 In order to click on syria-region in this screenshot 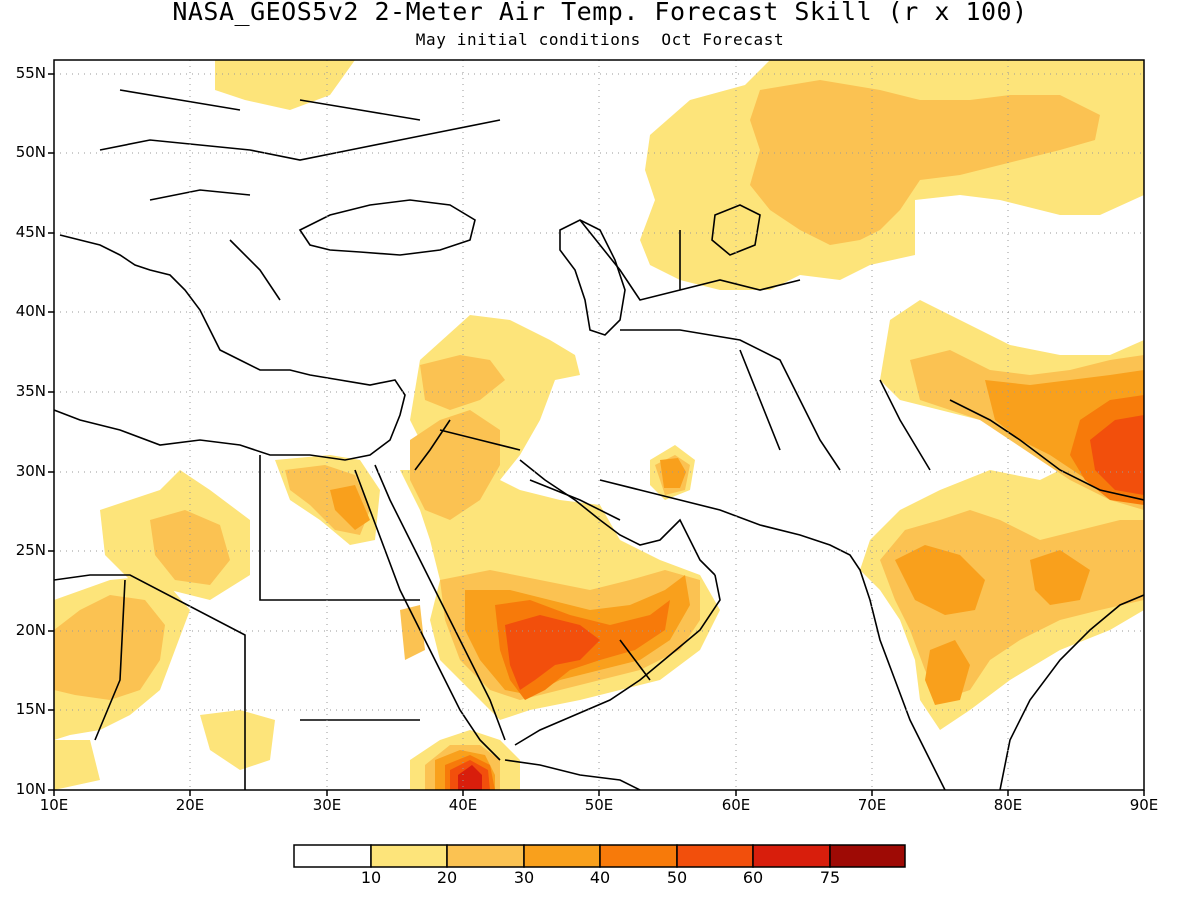, I will do `click(462, 382)`.